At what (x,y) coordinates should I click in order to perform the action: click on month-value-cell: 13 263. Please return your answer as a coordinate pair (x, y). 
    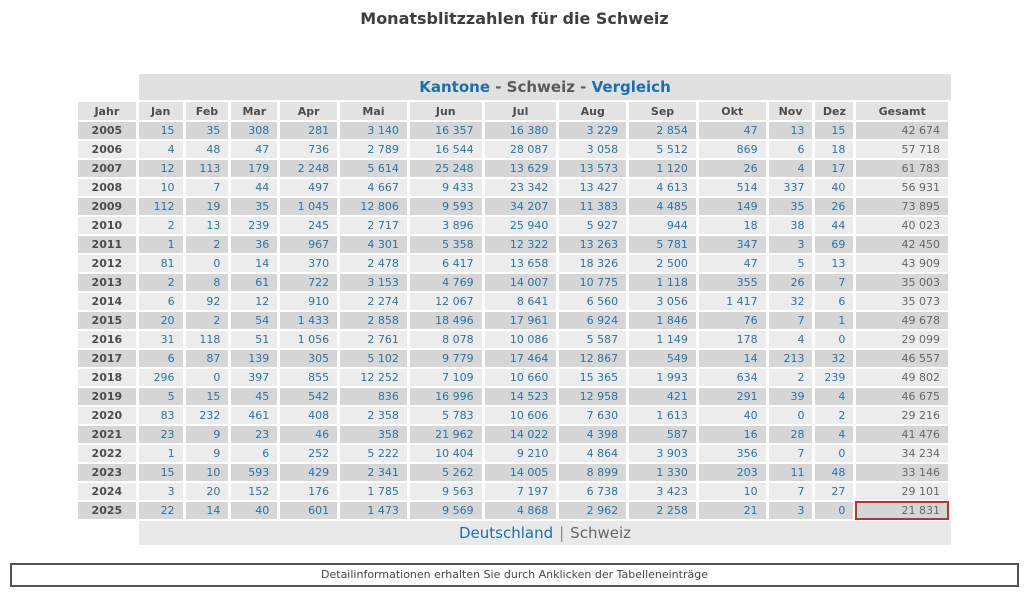
    Looking at the image, I should click on (593, 244).